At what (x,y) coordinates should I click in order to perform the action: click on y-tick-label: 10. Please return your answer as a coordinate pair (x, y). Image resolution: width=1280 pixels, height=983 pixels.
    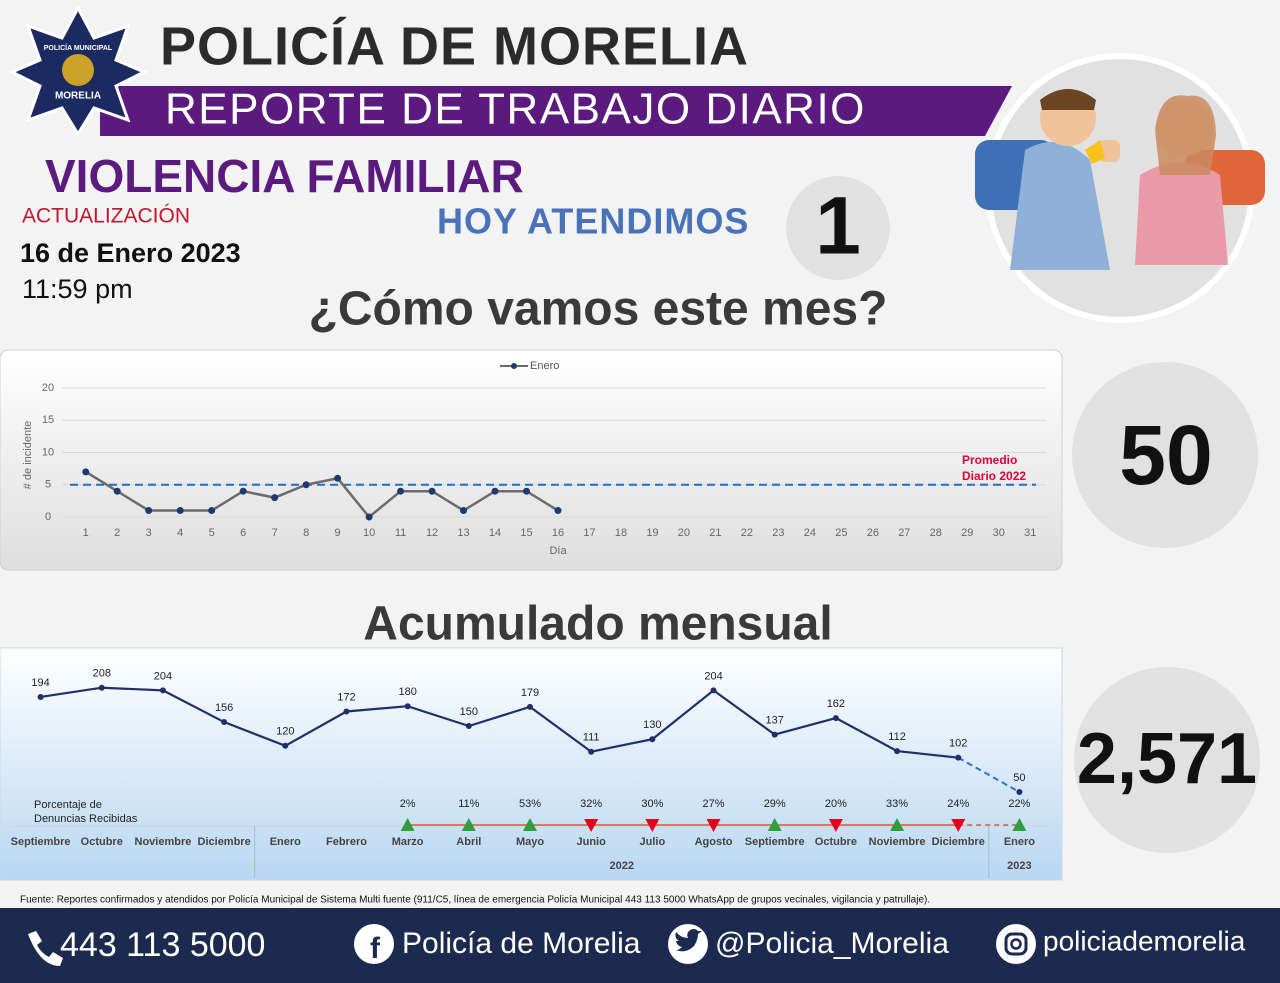
    Looking at the image, I should click on (48, 452).